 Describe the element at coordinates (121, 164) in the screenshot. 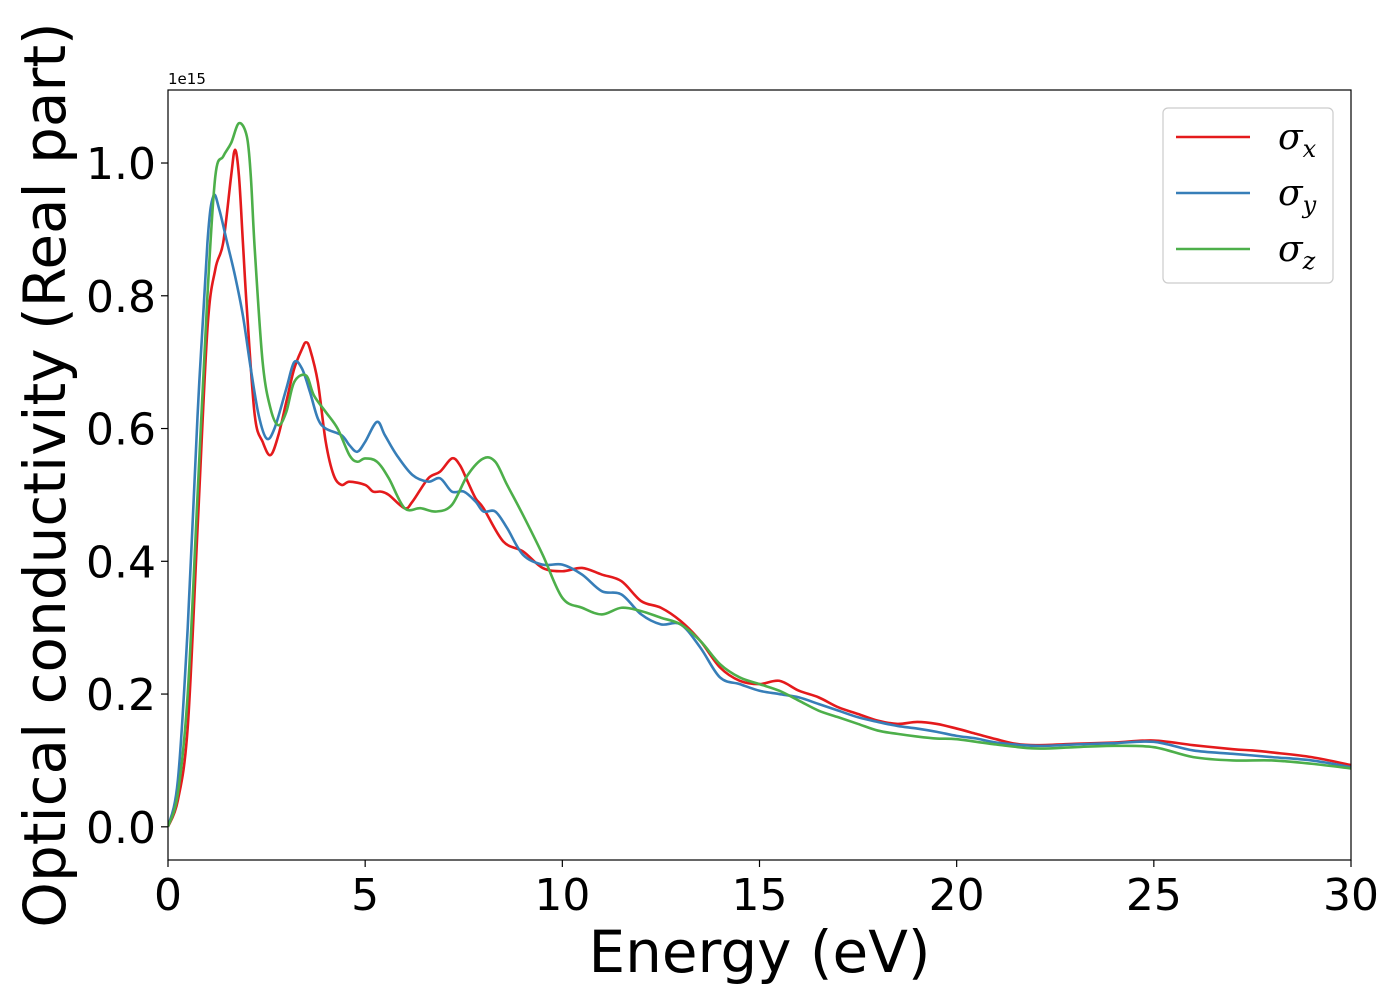

I see `y-tick-label: 1.0` at that location.